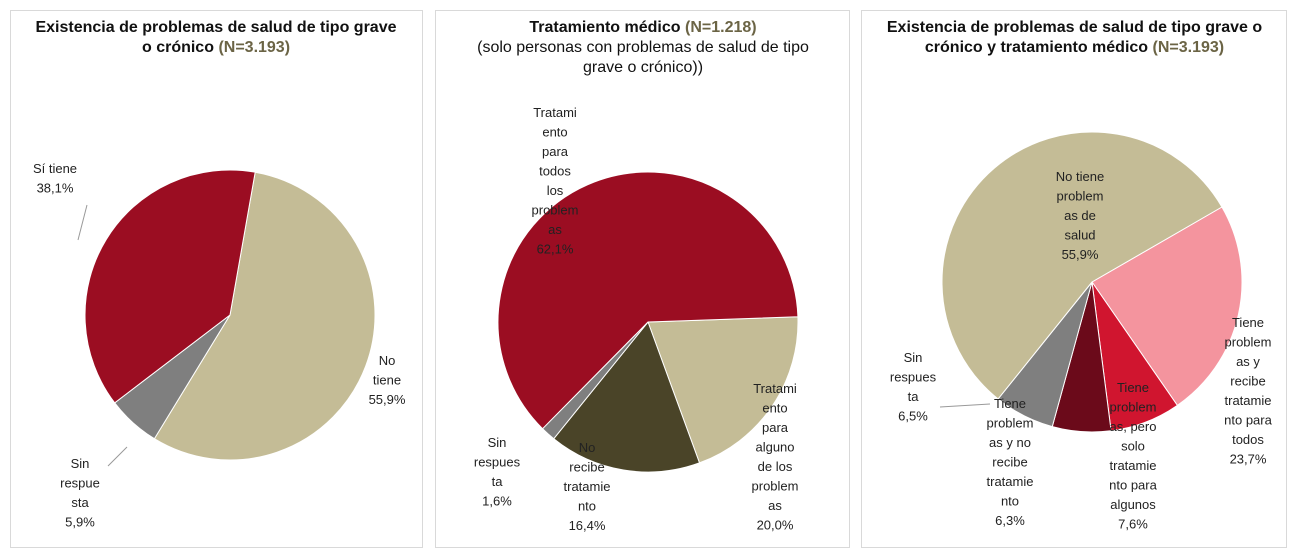 This screenshot has width=1297, height=552. What do you see at coordinates (498, 481) in the screenshot?
I see `category-line: ta` at bounding box center [498, 481].